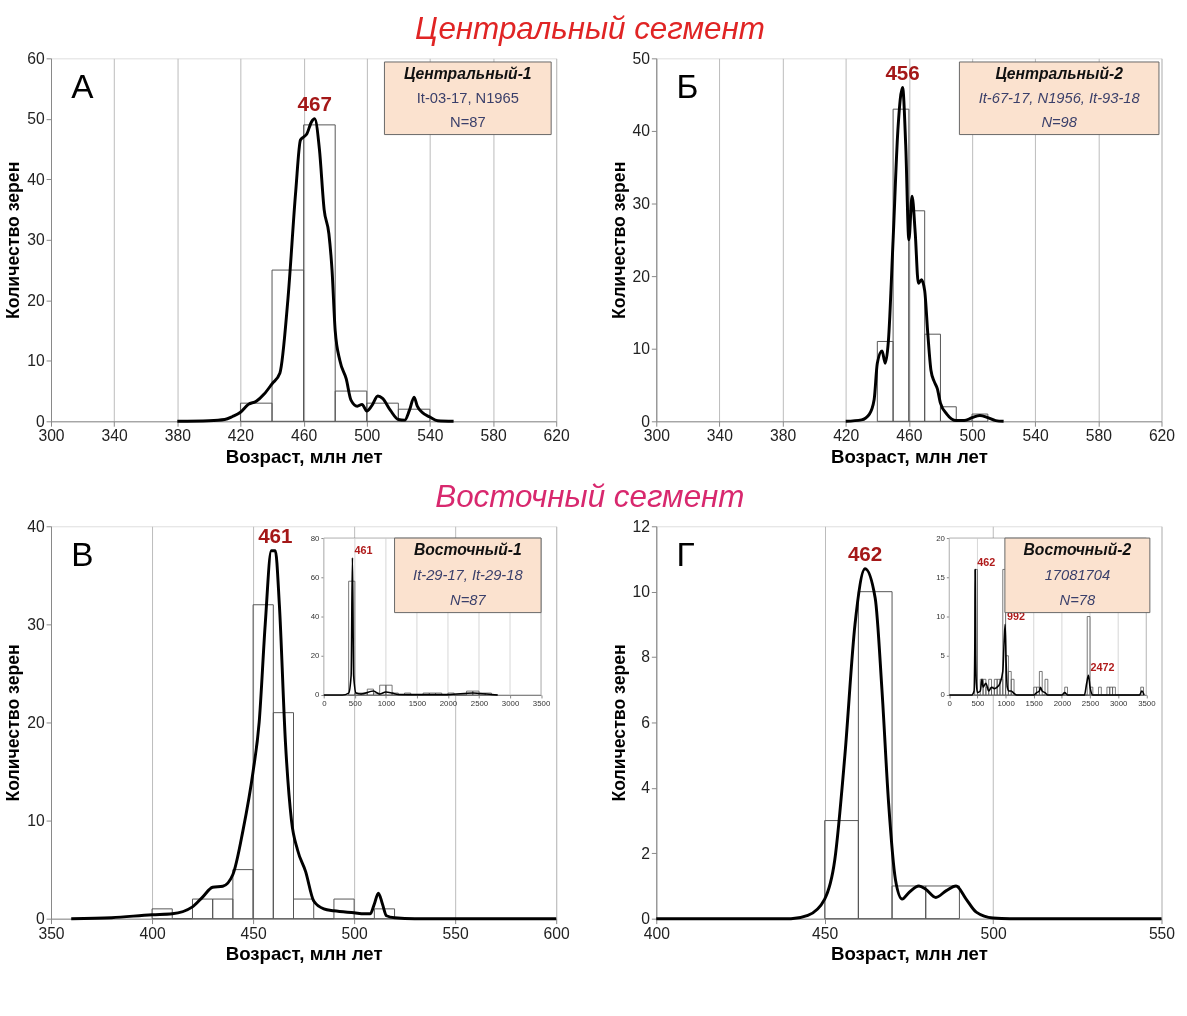 Image resolution: width=1187 pixels, height=1016 pixels. What do you see at coordinates (1016, 616) in the screenshot?
I see `annotation: 992` at bounding box center [1016, 616].